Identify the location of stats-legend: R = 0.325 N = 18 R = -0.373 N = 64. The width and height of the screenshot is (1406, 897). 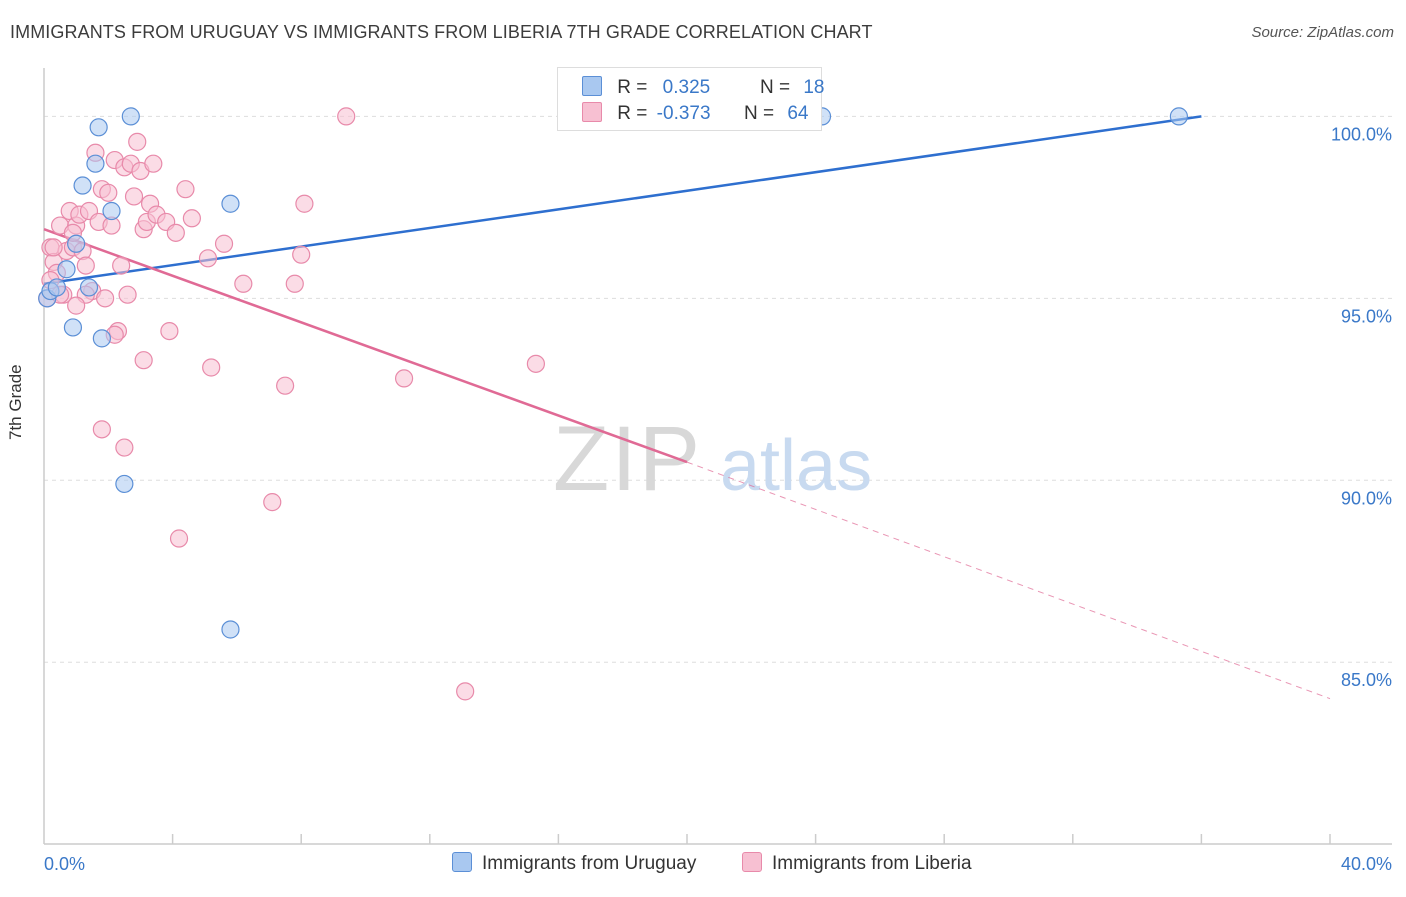
(690, 99).